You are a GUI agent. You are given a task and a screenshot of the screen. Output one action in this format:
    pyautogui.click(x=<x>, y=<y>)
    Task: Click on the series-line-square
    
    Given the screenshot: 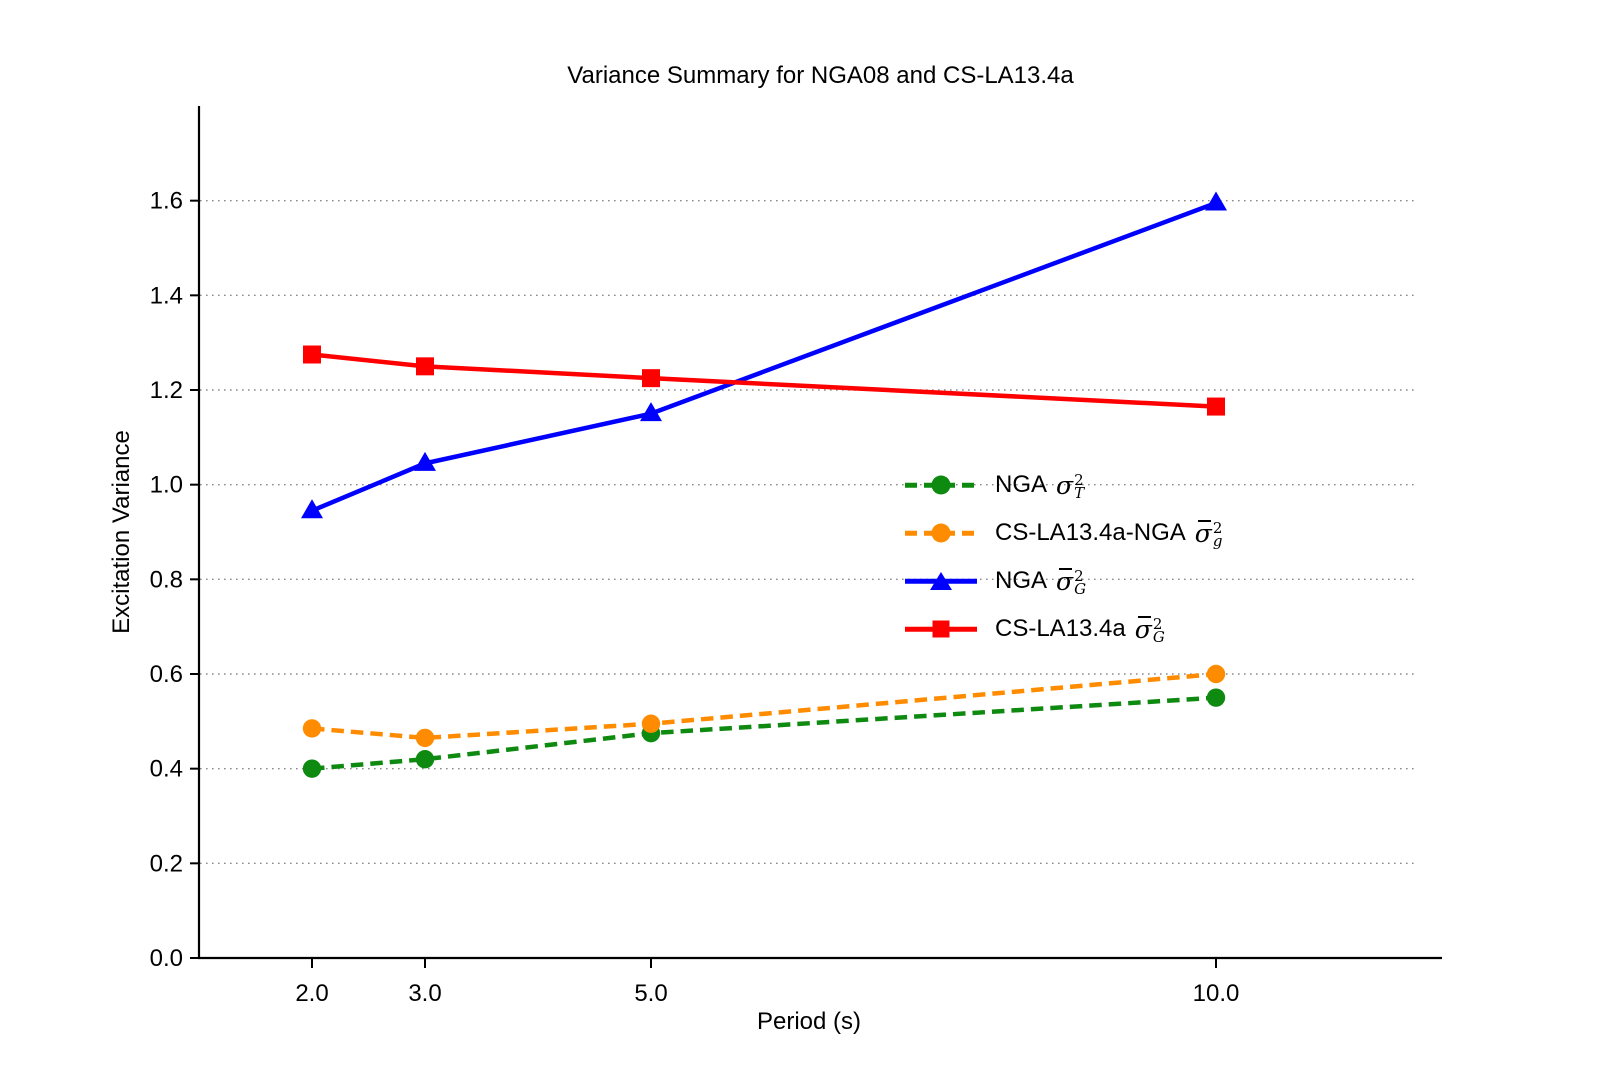 What is the action you would take?
    pyautogui.click(x=764, y=380)
    